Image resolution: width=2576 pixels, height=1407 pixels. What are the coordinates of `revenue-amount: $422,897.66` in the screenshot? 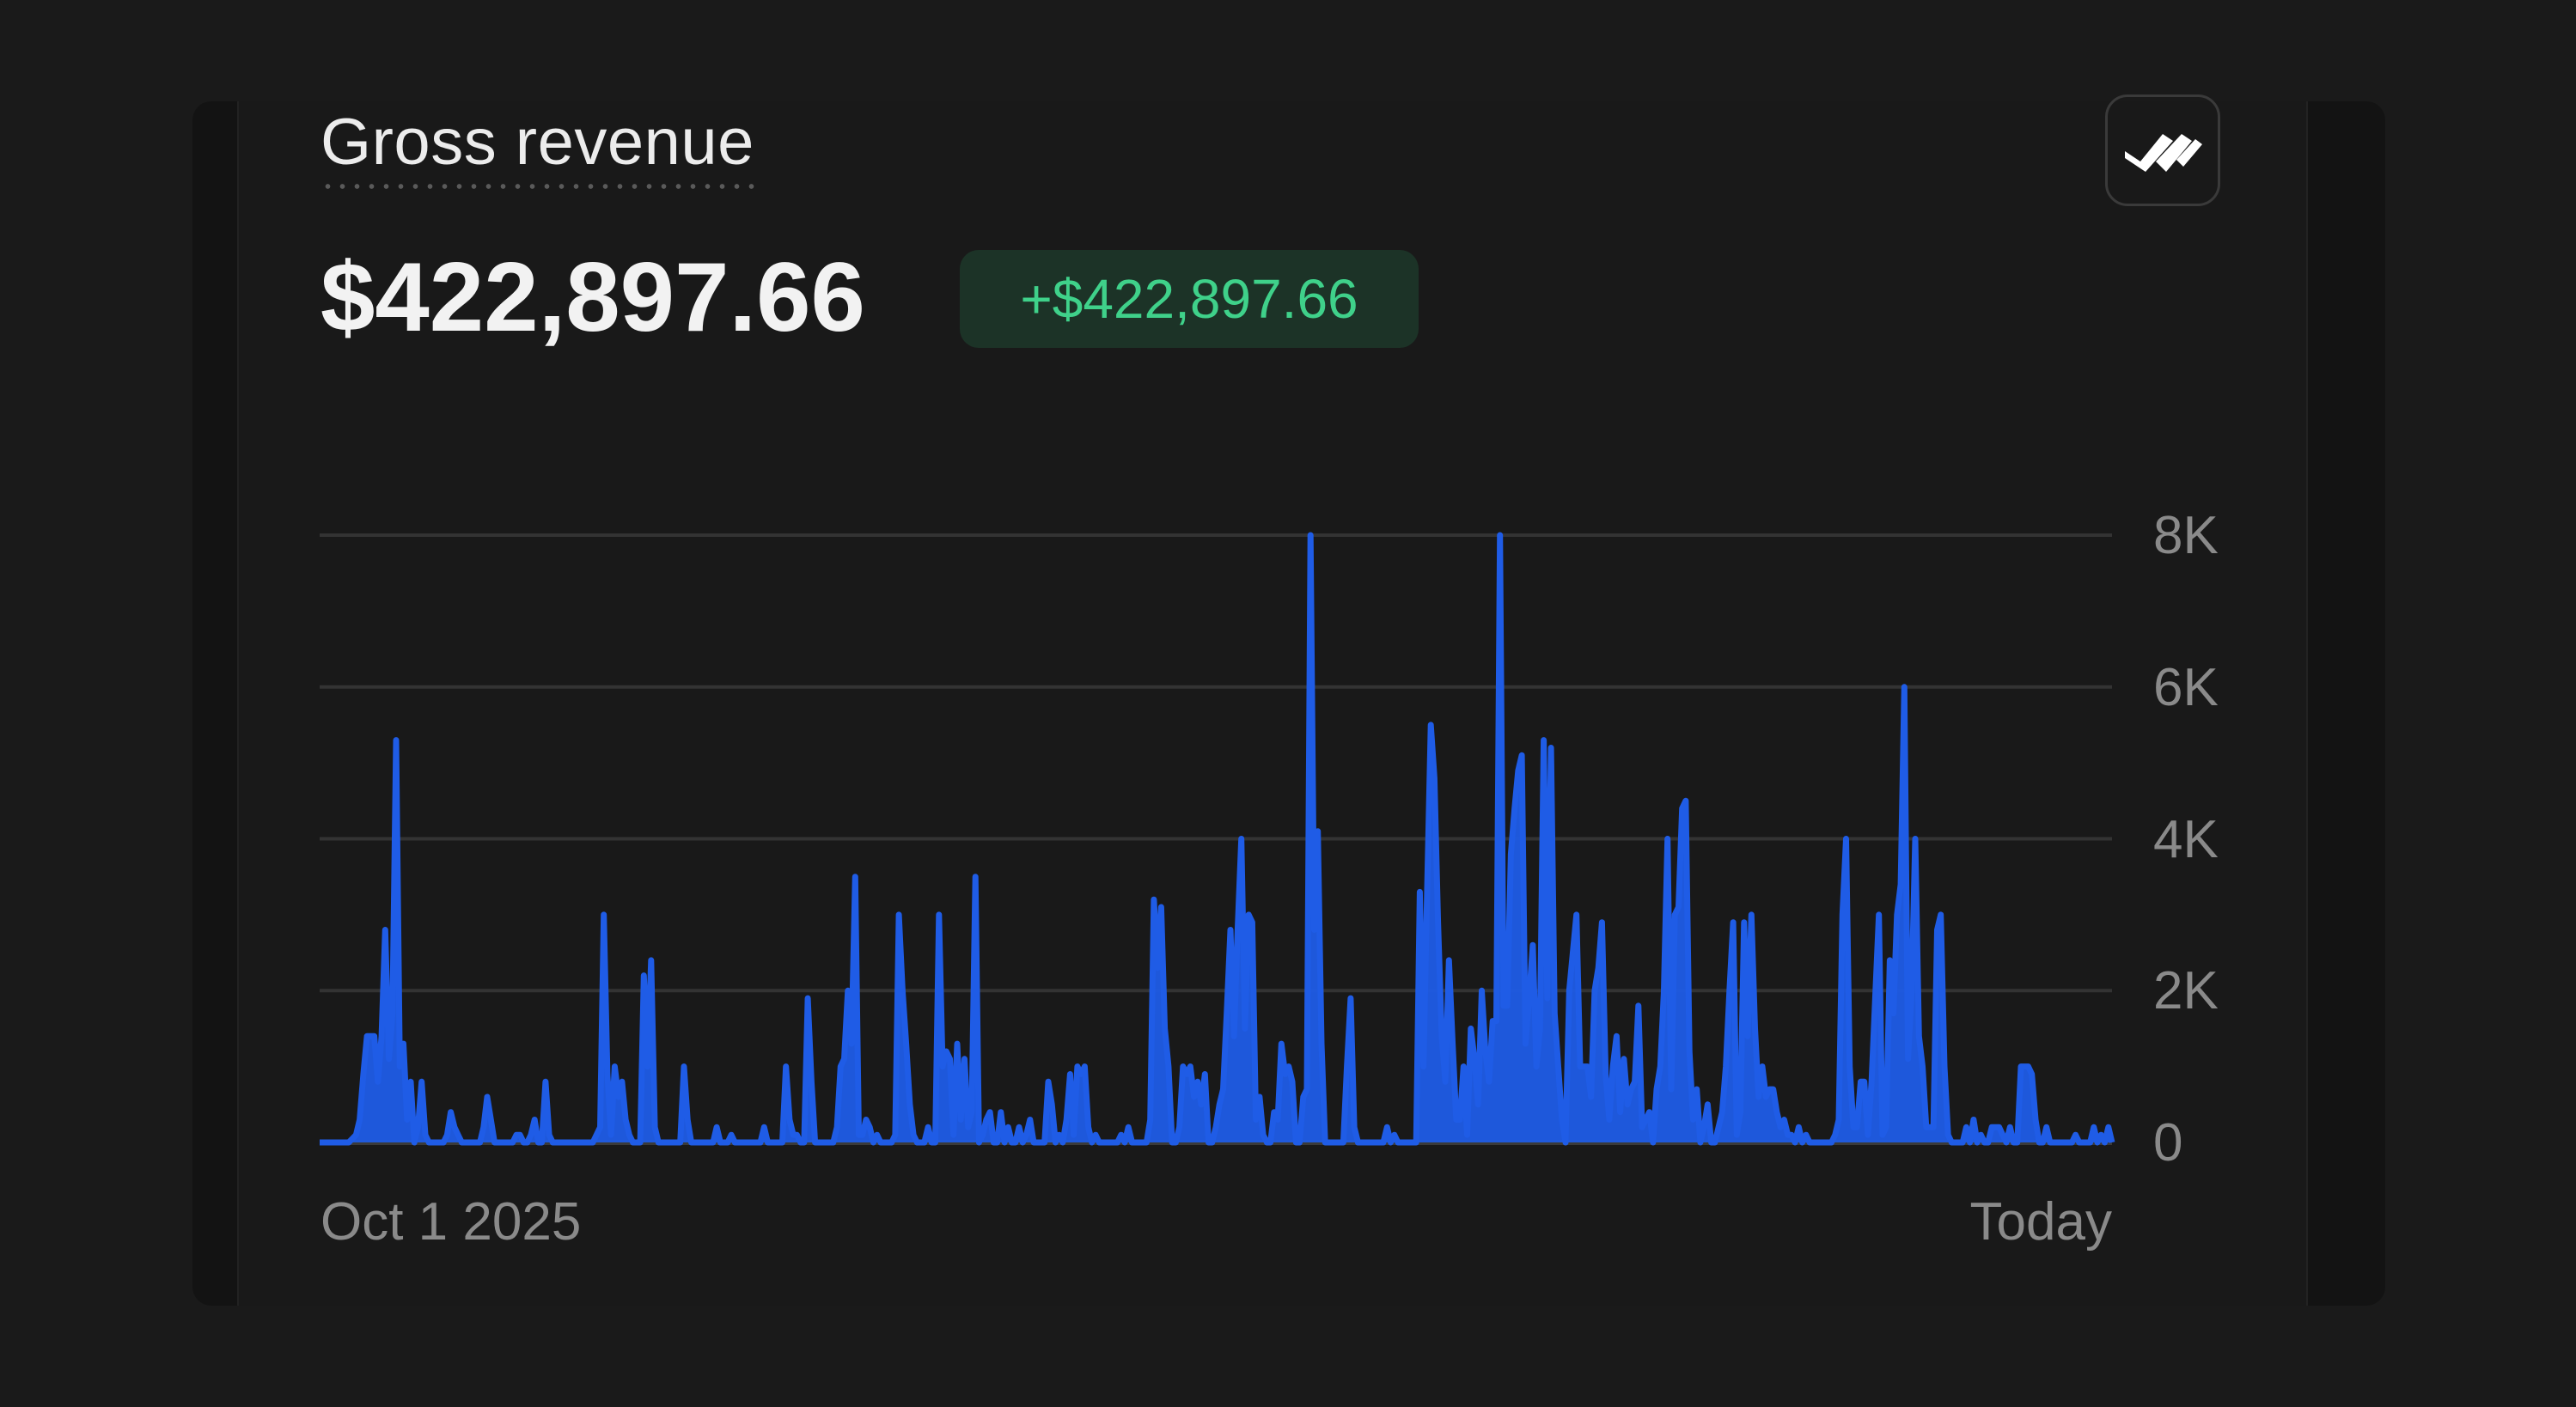 It's located at (592, 297).